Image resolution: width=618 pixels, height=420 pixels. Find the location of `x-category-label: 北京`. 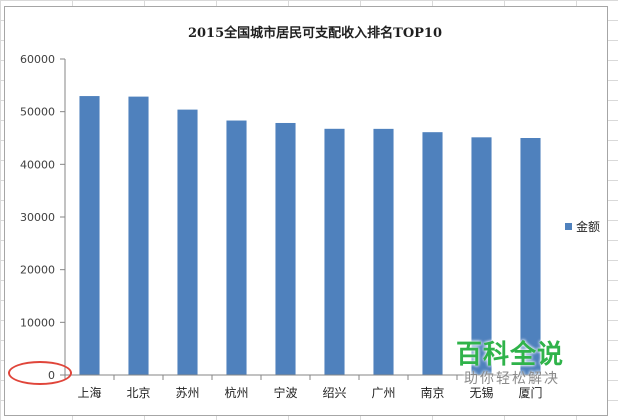

x-category-label: 北京 is located at coordinates (138, 393).